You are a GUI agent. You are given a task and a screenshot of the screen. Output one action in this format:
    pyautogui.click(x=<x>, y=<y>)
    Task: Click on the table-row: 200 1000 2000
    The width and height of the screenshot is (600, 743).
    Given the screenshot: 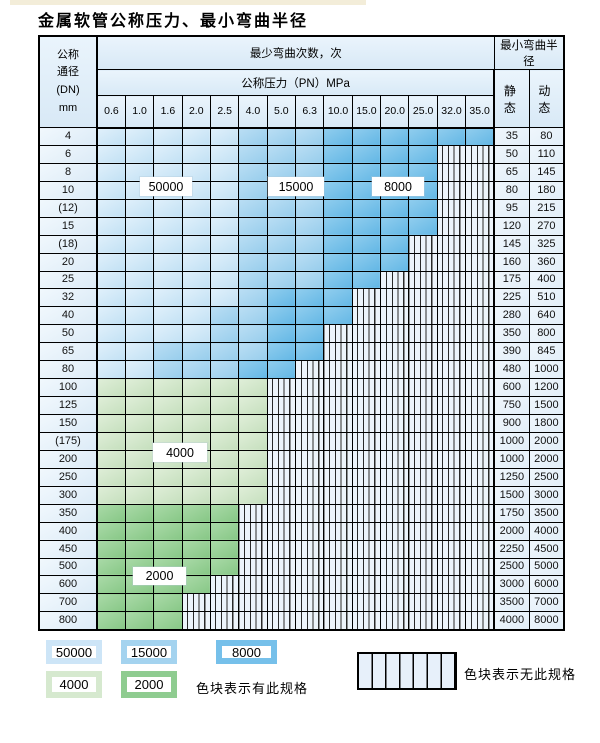 What is the action you would take?
    pyautogui.click(x=301, y=459)
    